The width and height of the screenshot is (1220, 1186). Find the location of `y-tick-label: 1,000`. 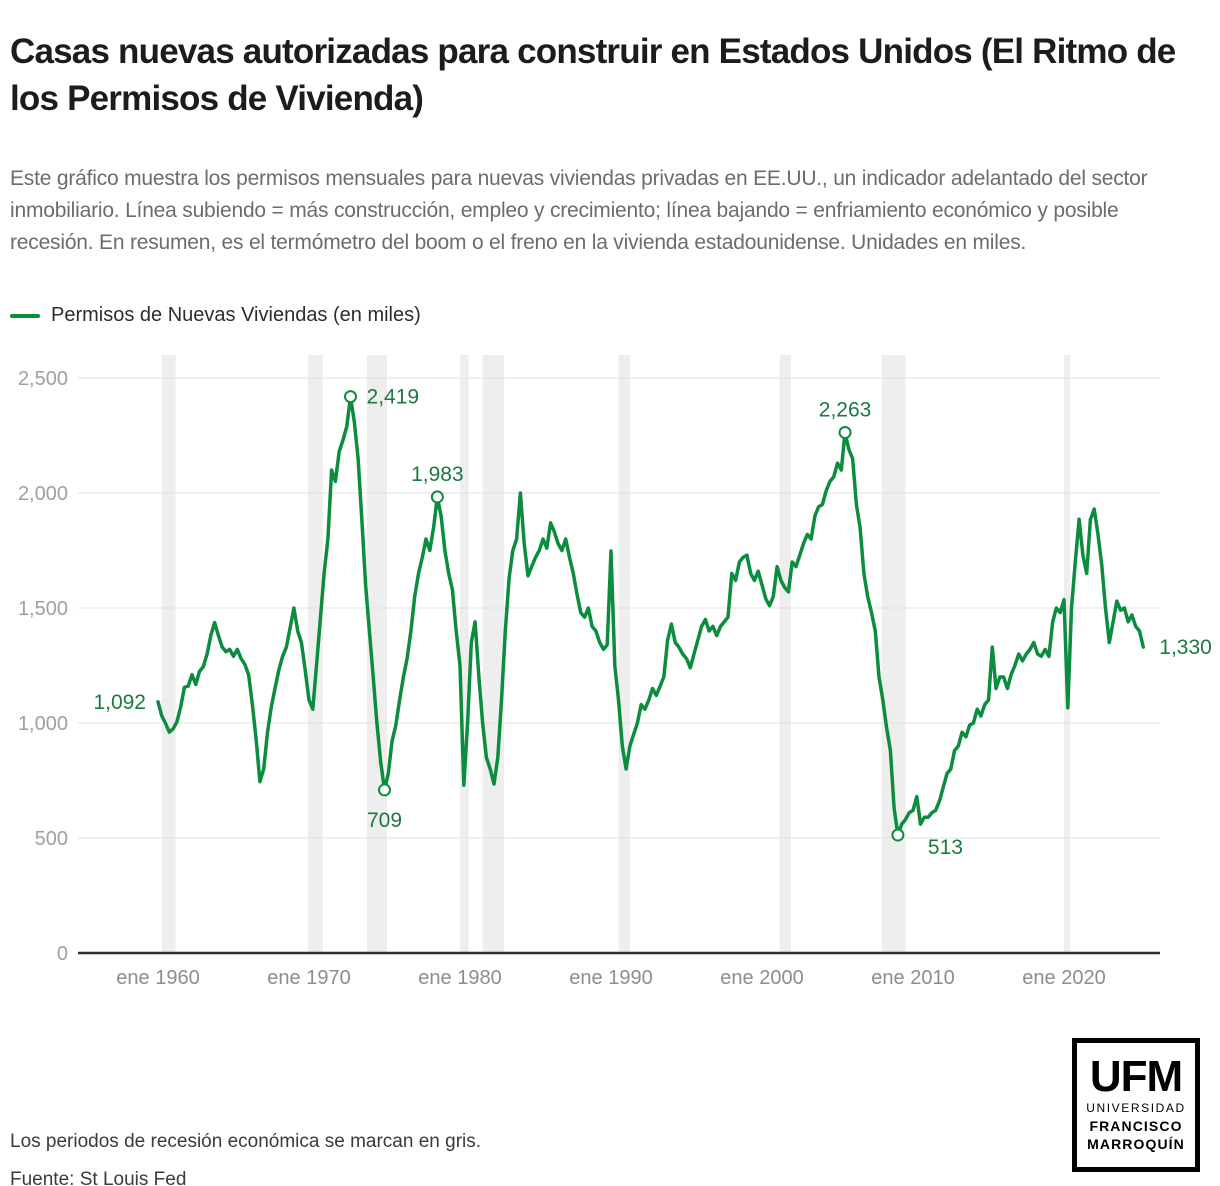

y-tick-label: 1,000 is located at coordinates (43, 724).